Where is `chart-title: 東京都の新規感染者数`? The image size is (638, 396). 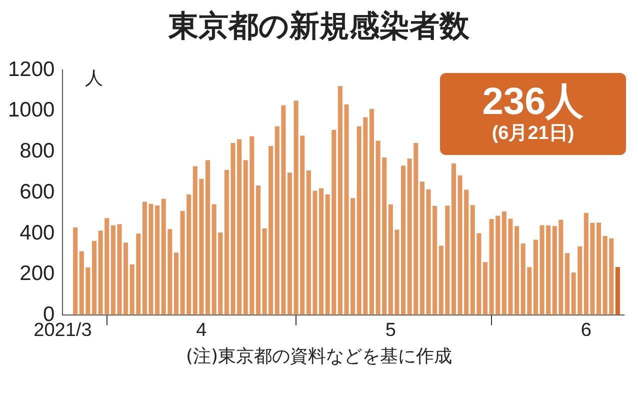 chart-title: 東京都の新規感染者数 is located at coordinates (318, 27).